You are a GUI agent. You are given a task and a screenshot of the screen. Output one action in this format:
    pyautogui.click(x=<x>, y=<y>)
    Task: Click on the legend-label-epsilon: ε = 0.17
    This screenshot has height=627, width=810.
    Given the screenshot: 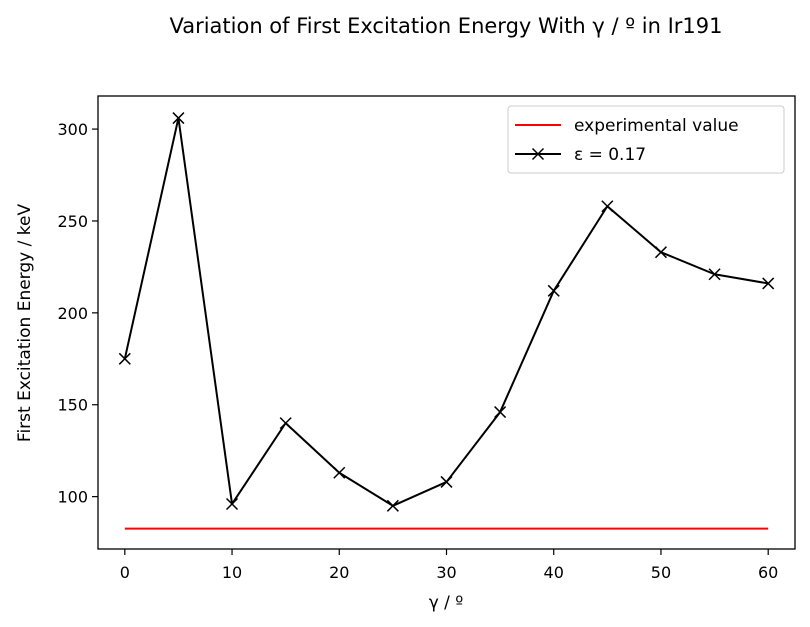 What is the action you would take?
    pyautogui.click(x=610, y=155)
    